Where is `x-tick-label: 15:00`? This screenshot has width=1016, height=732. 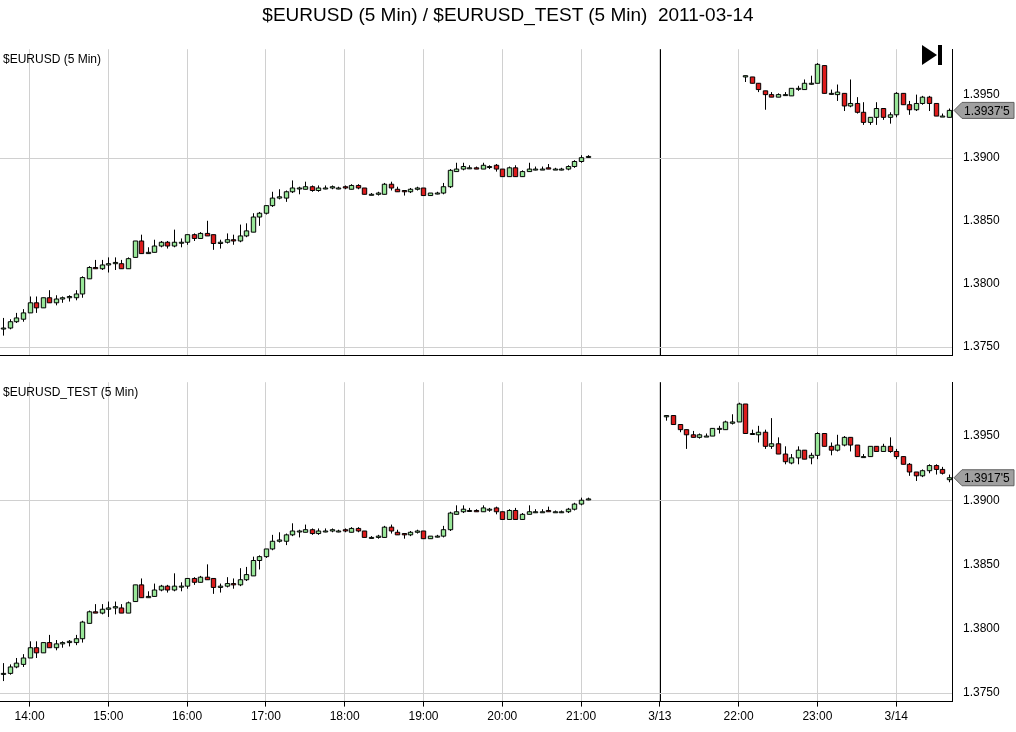
x-tick-label: 15:00 is located at coordinates (108, 716).